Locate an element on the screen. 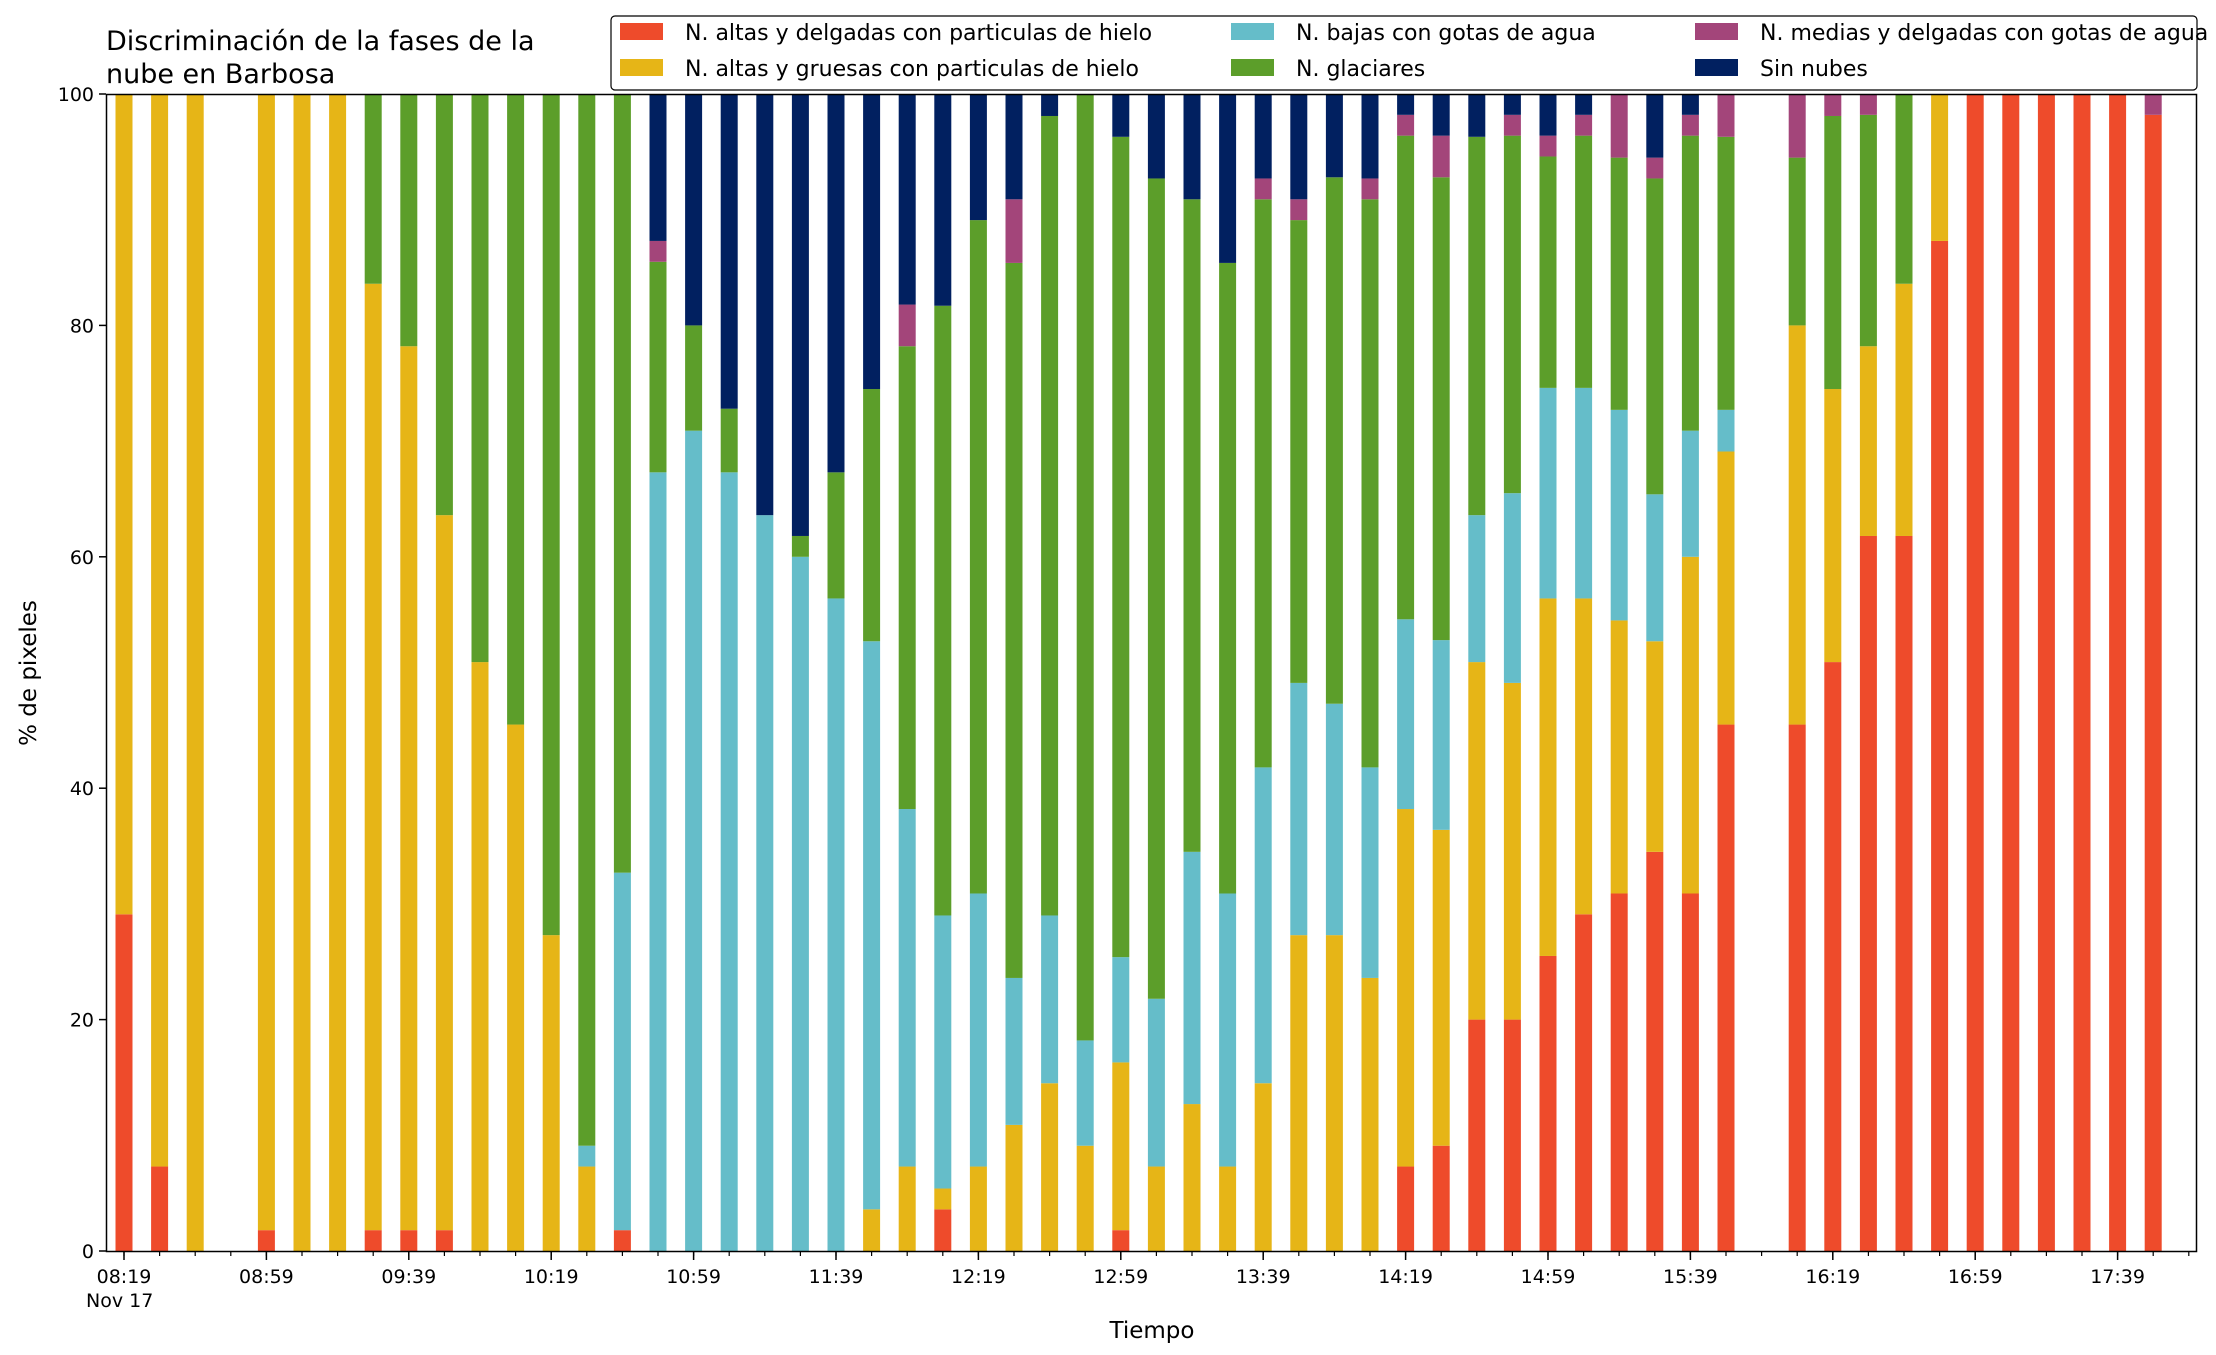  x-tick-label-0: 08:19 is located at coordinates (124, 1277).